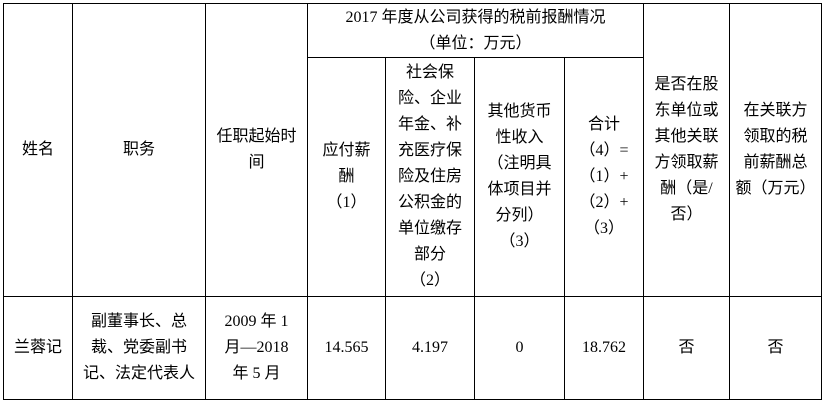 This screenshot has height=404, width=826. I want to click on cell-shareholder-remuneration: 否, so click(687, 348).